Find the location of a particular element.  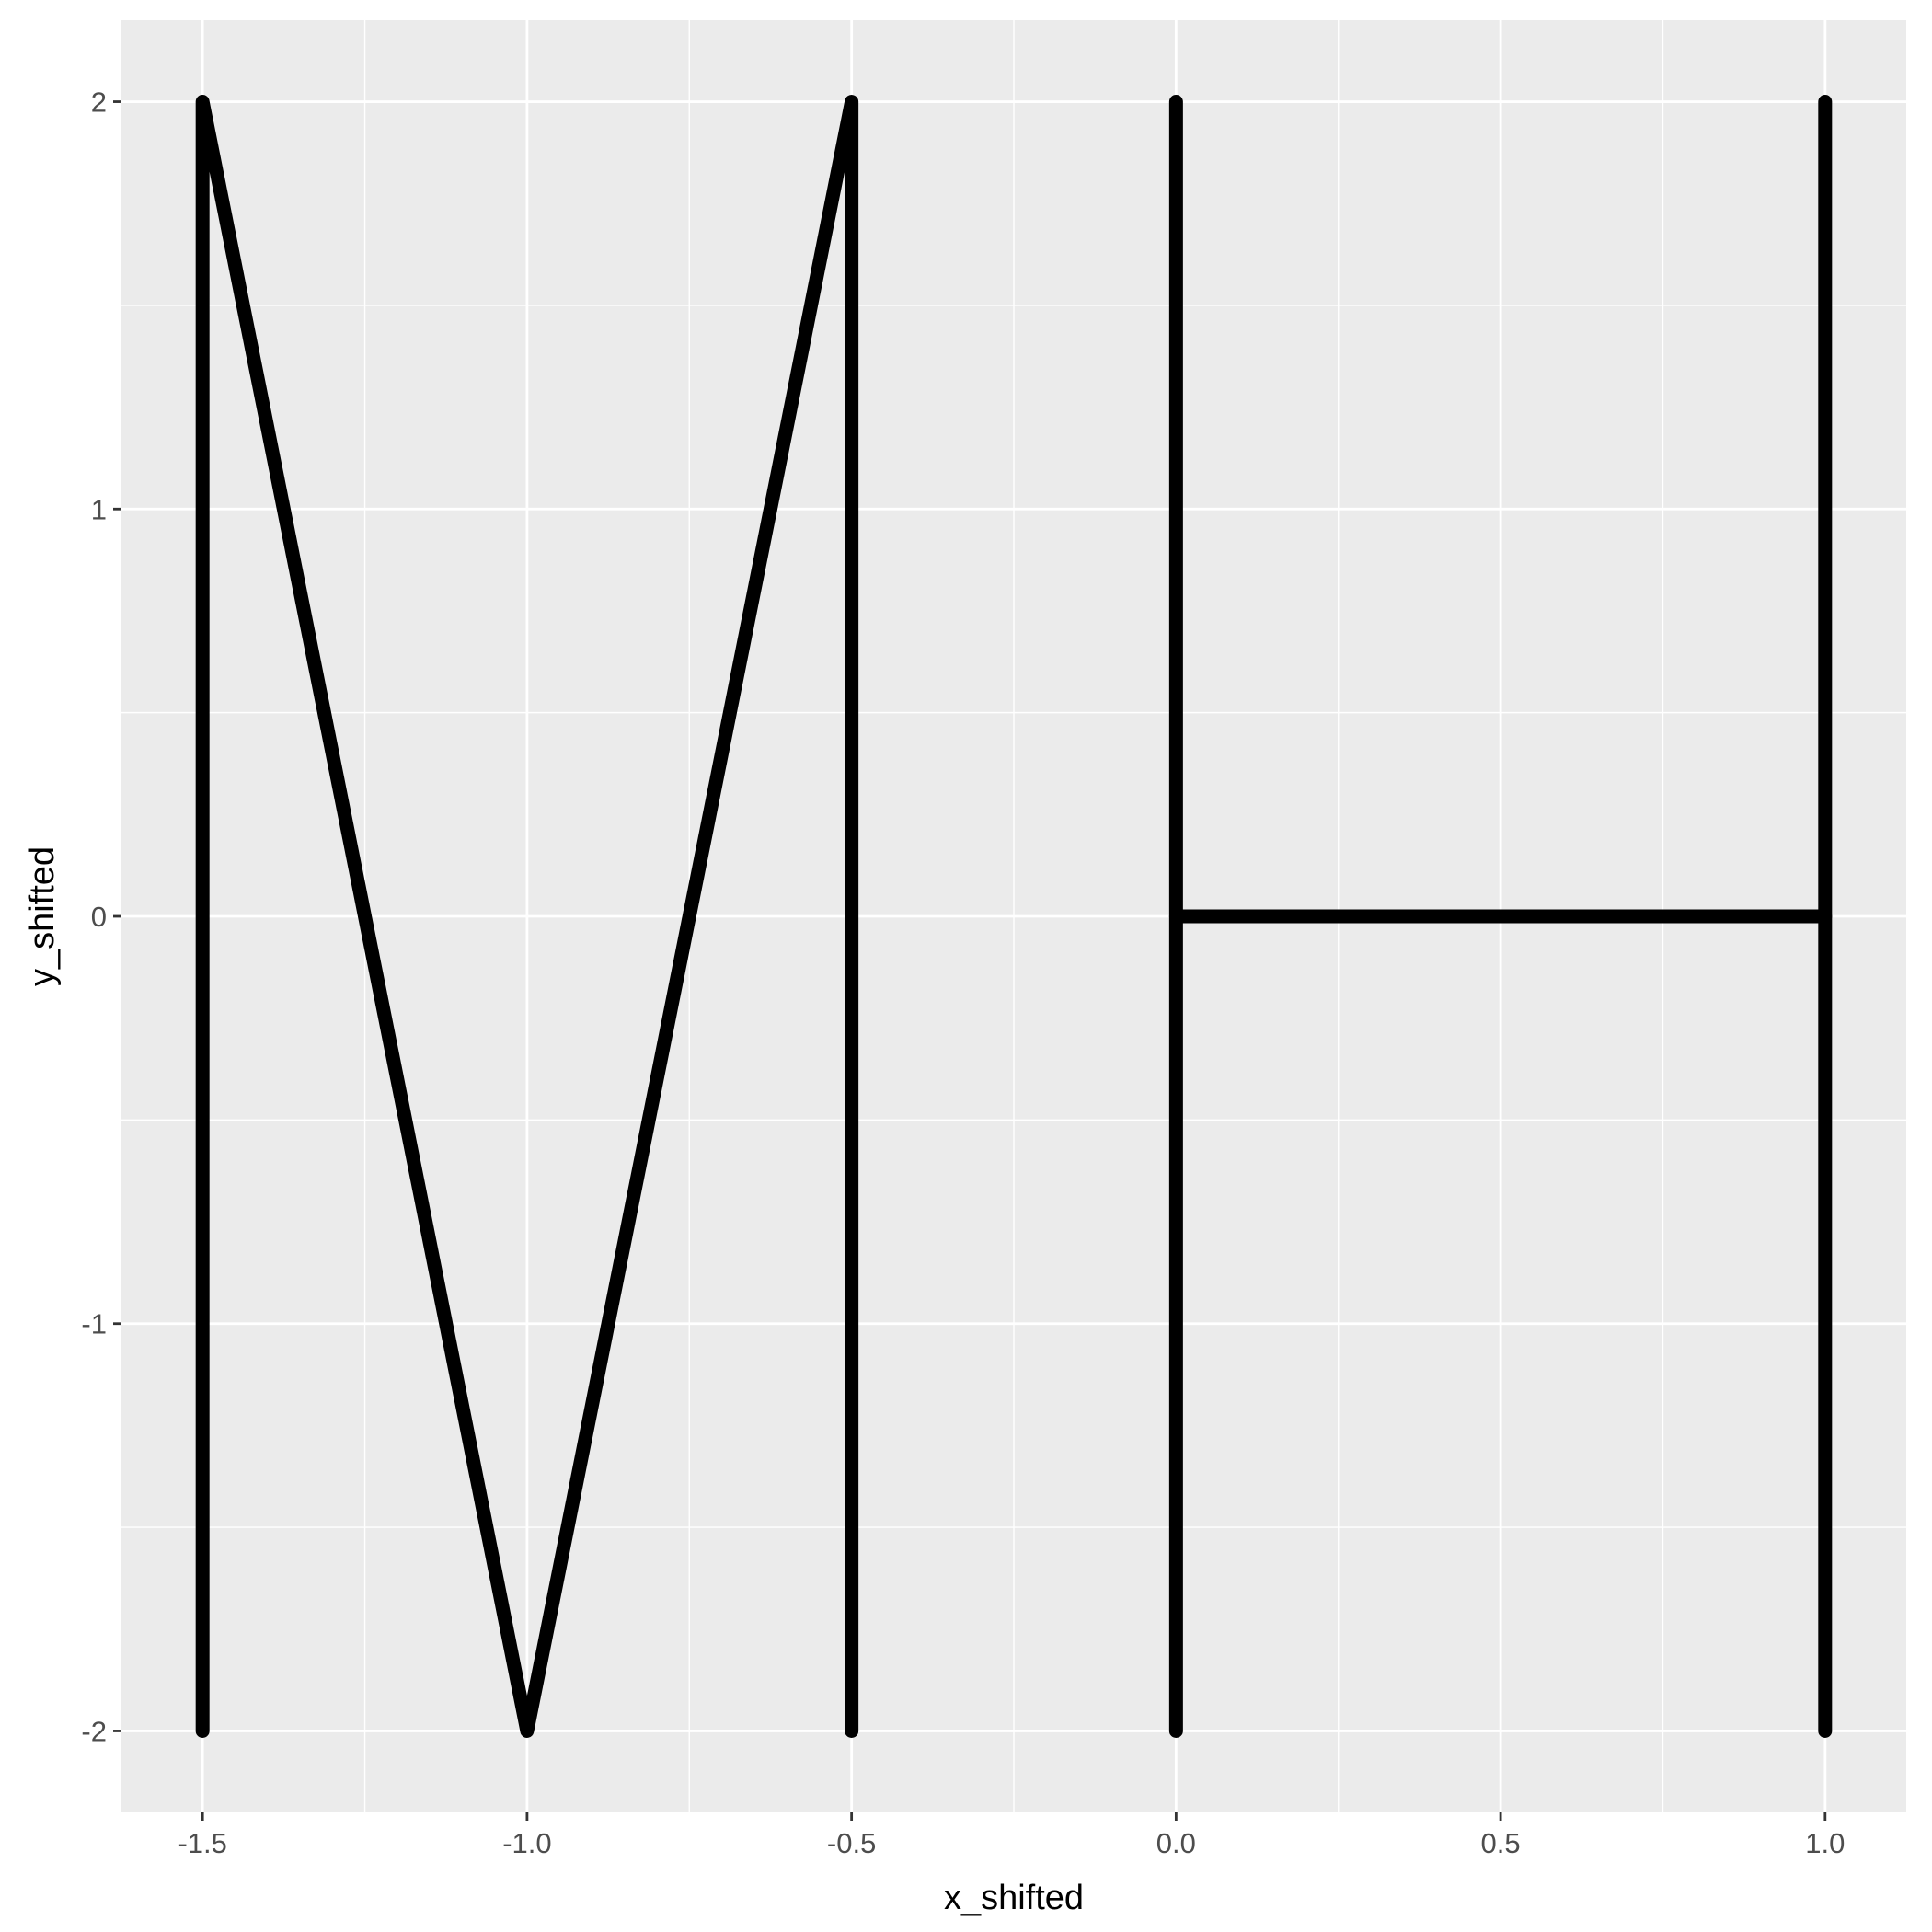

x-tick-label: -1.0 is located at coordinates (526, 1843).